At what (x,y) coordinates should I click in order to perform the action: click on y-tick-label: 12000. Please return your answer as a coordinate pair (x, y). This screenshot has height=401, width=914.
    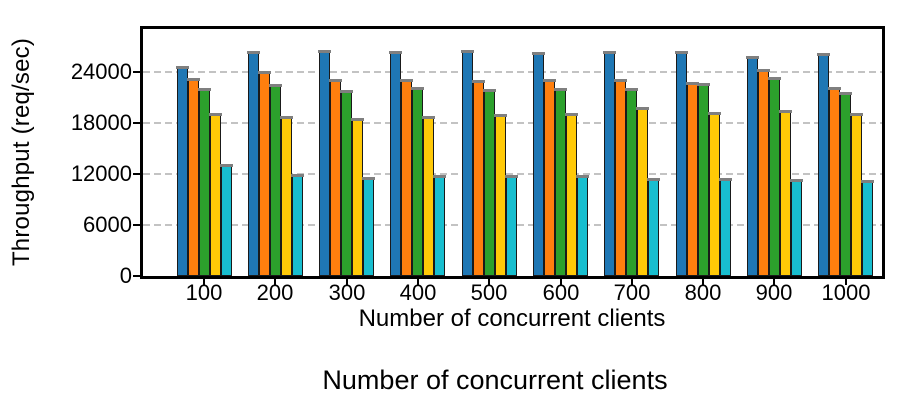
    Looking at the image, I should click on (101, 173).